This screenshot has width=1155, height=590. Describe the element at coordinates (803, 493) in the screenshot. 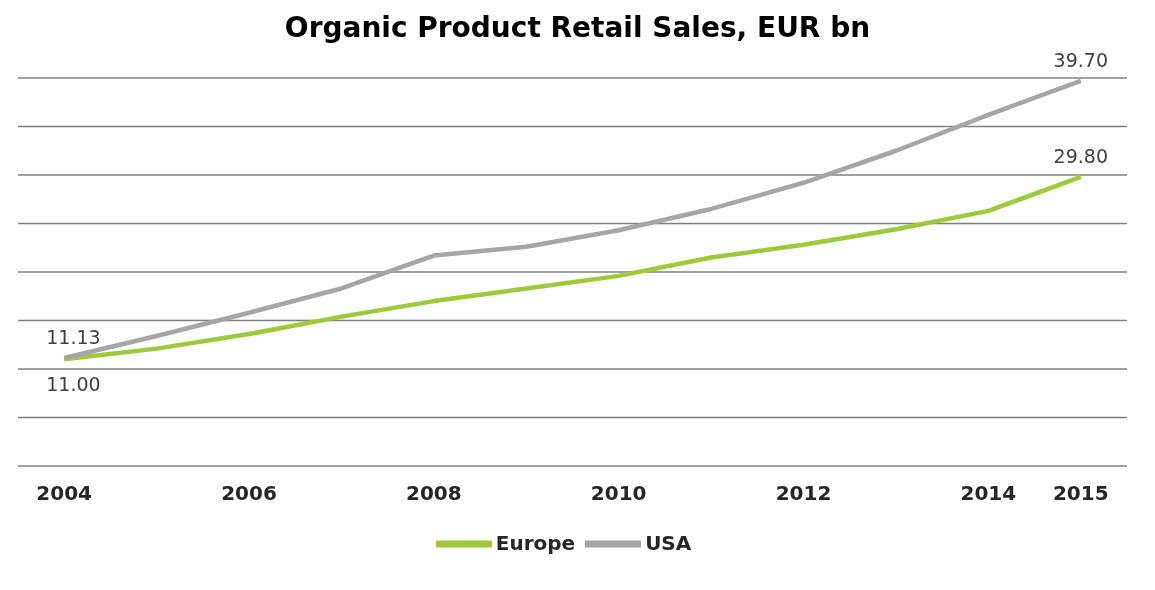

I see `x-tick-label: 2012` at that location.